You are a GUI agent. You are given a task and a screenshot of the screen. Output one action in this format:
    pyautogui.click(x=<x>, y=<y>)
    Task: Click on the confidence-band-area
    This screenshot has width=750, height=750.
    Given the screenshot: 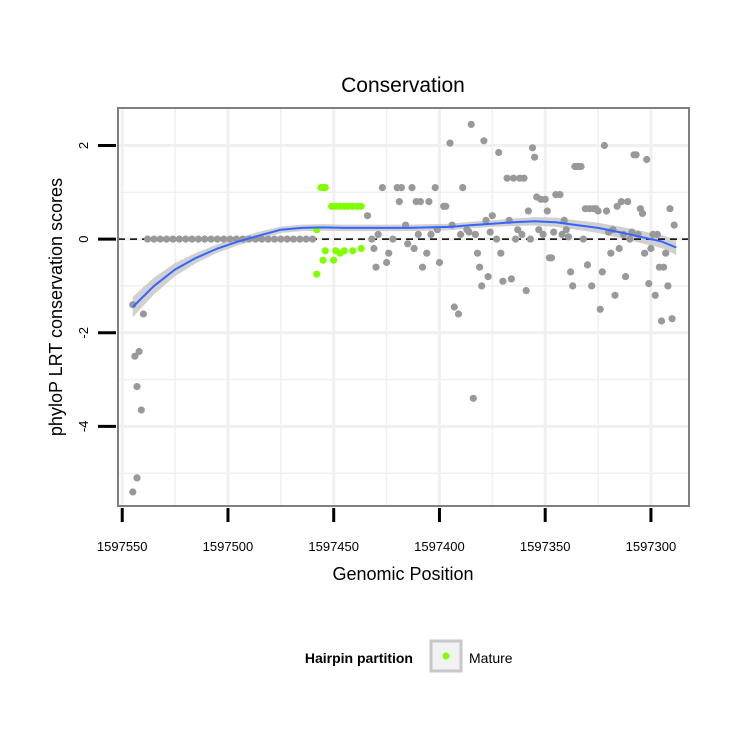 What is the action you would take?
    pyautogui.click(x=404, y=267)
    